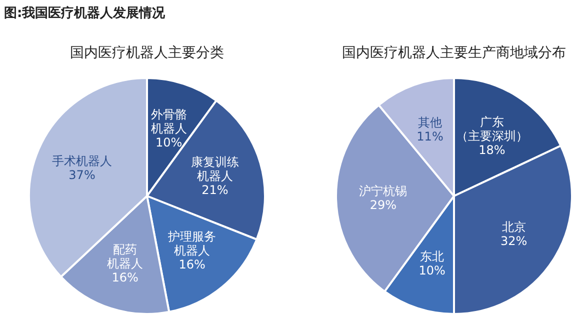  I want to click on slice-label: 手术机器人, so click(82, 161).